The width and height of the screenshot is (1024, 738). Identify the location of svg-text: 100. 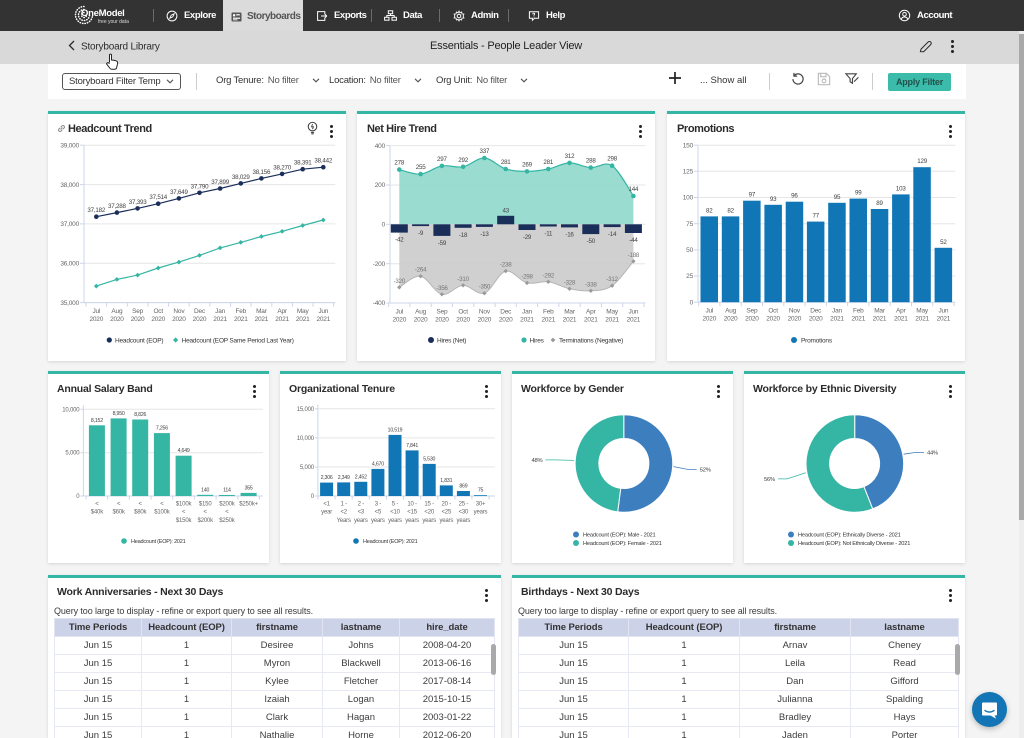
(688, 198).